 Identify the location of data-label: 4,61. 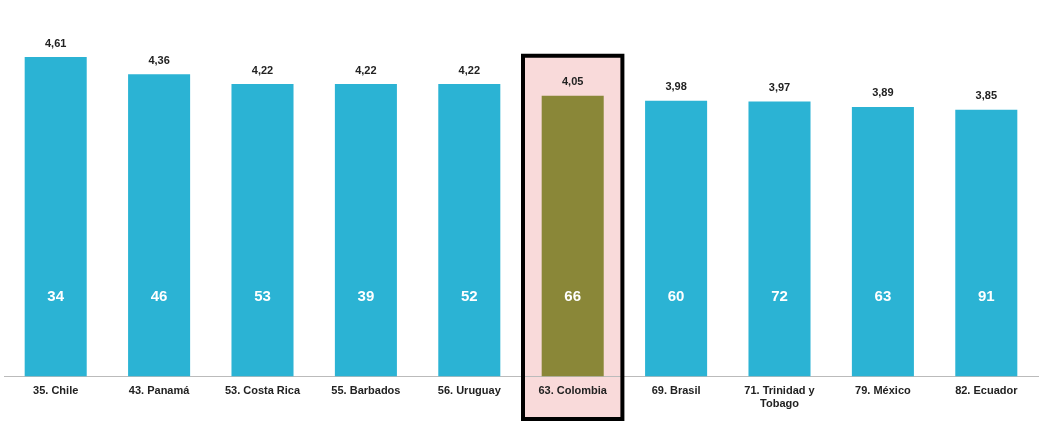
(55, 42).